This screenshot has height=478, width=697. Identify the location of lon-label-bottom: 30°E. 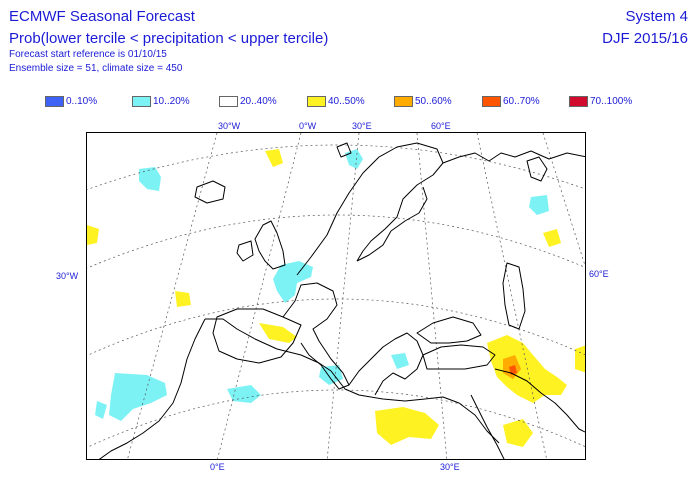
(450, 467).